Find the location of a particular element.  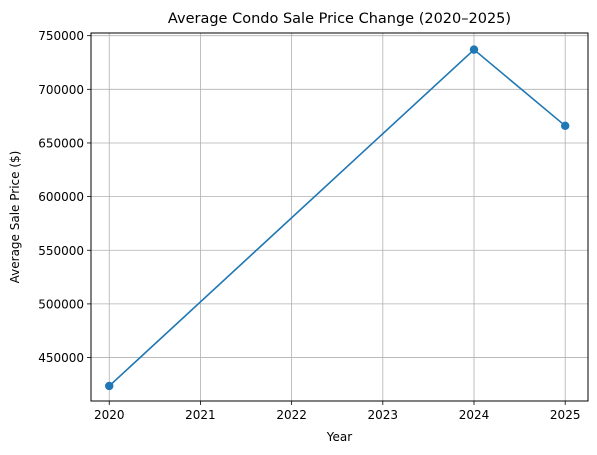

y-tick-label: 600000 is located at coordinates (61, 197).